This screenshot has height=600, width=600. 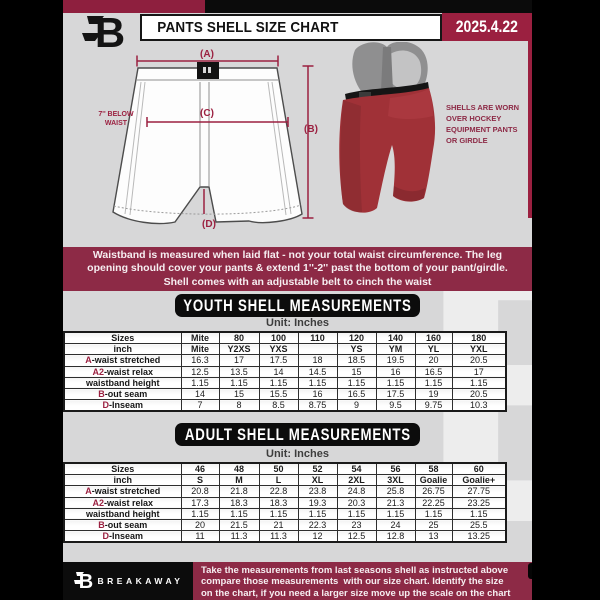 What do you see at coordinates (83, 582) in the screenshot?
I see `footer-logo-icon: B` at bounding box center [83, 582].